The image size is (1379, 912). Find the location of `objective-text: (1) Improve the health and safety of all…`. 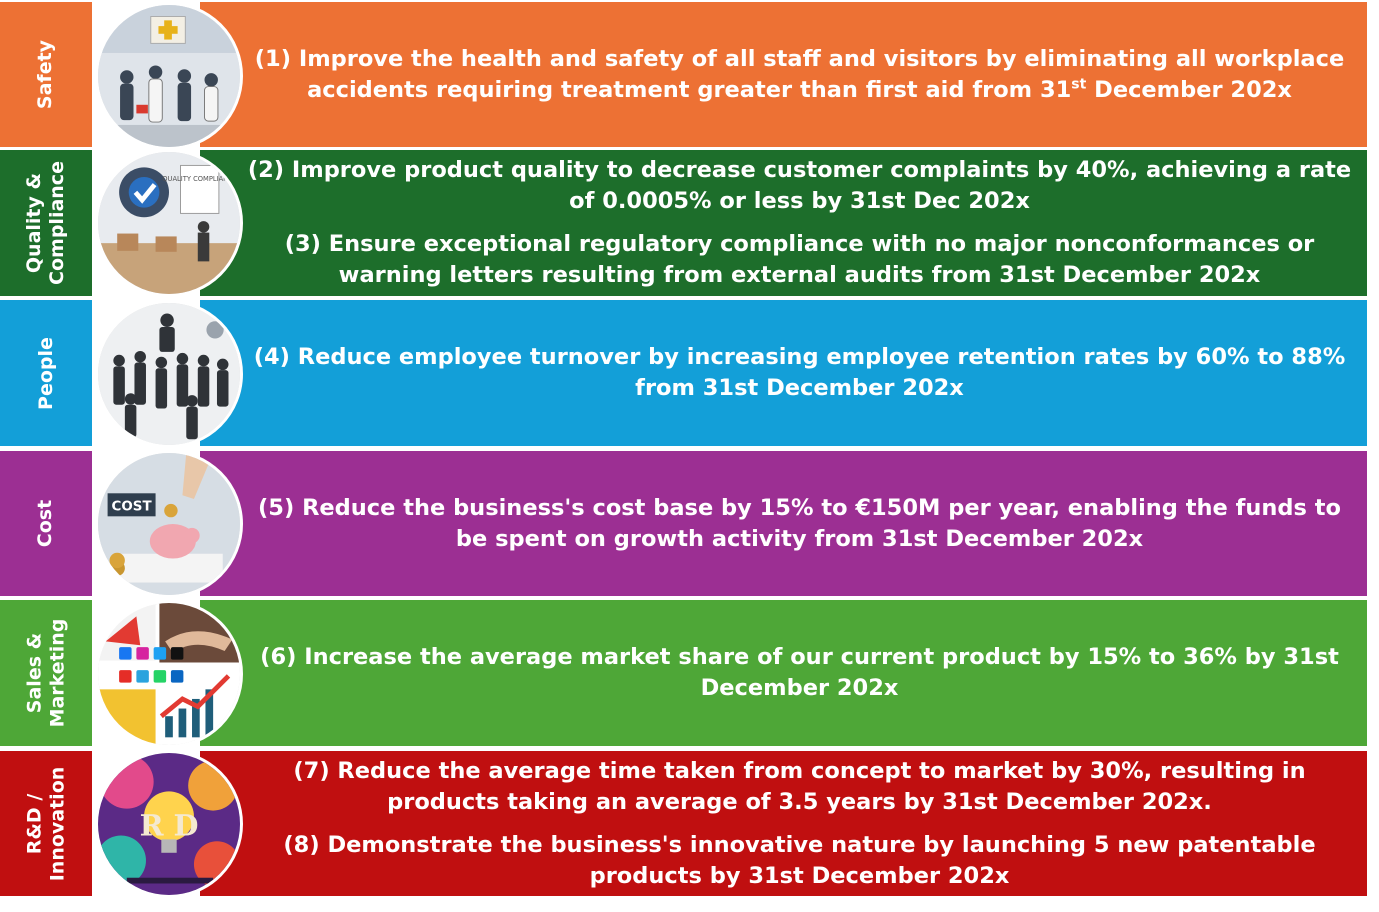

objective-text: (1) Improve the health and safety of all… is located at coordinates (799, 74).